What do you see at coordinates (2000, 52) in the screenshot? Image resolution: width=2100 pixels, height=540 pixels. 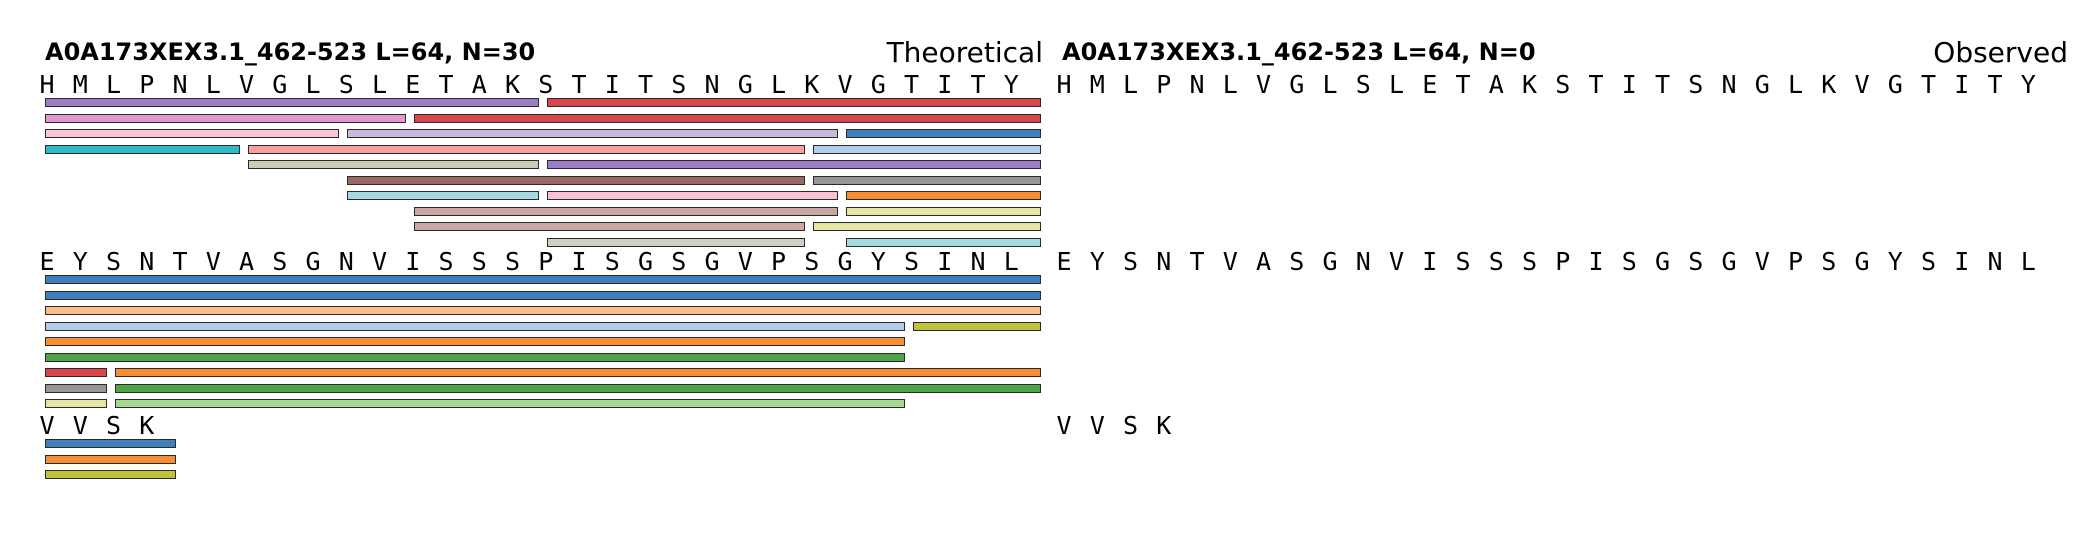 I see `panel-label-observed: Observed` at bounding box center [2000, 52].